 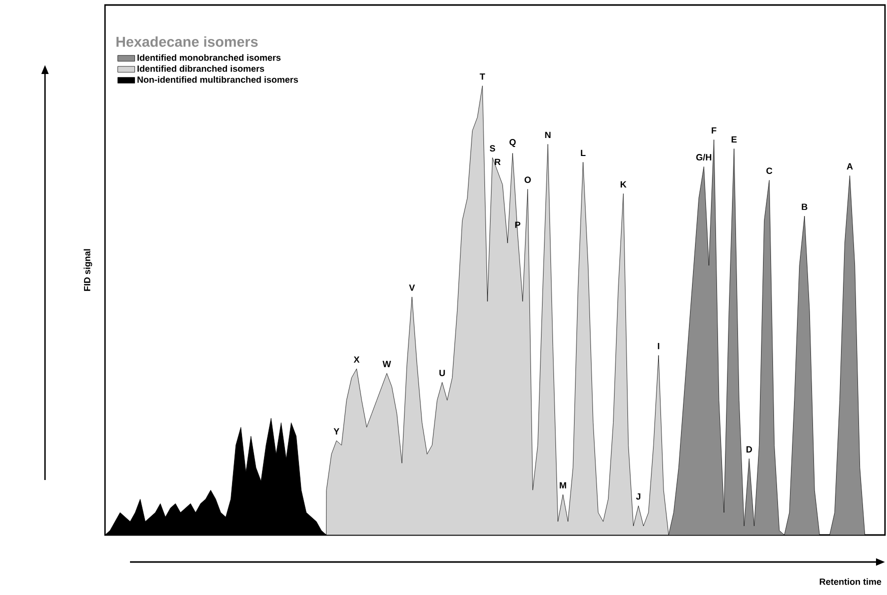 I want to click on annotation: E, so click(x=734, y=139).